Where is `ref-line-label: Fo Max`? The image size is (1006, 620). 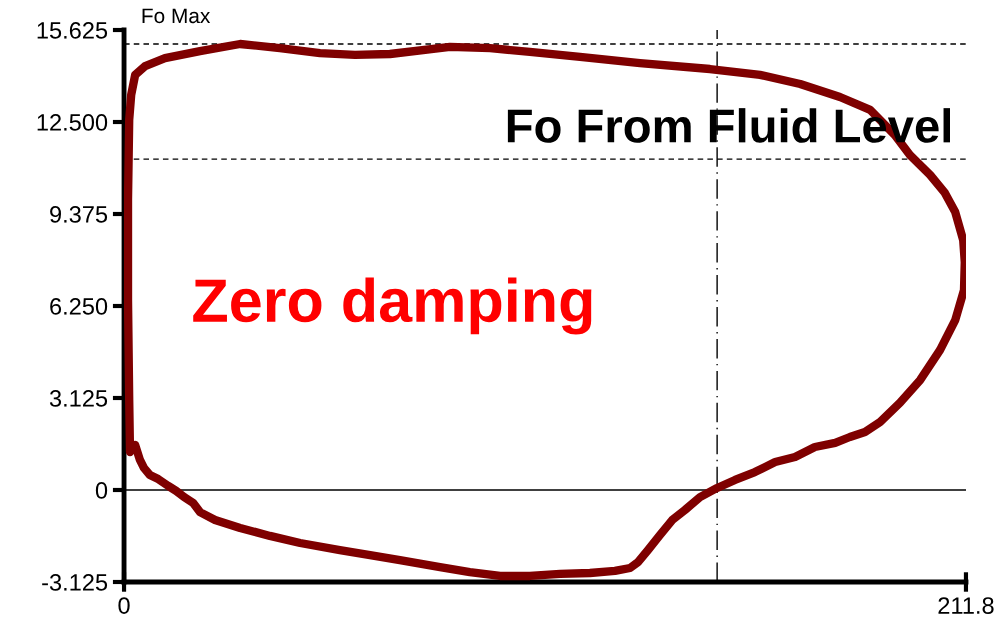 ref-line-label: Fo Max is located at coordinates (176, 16).